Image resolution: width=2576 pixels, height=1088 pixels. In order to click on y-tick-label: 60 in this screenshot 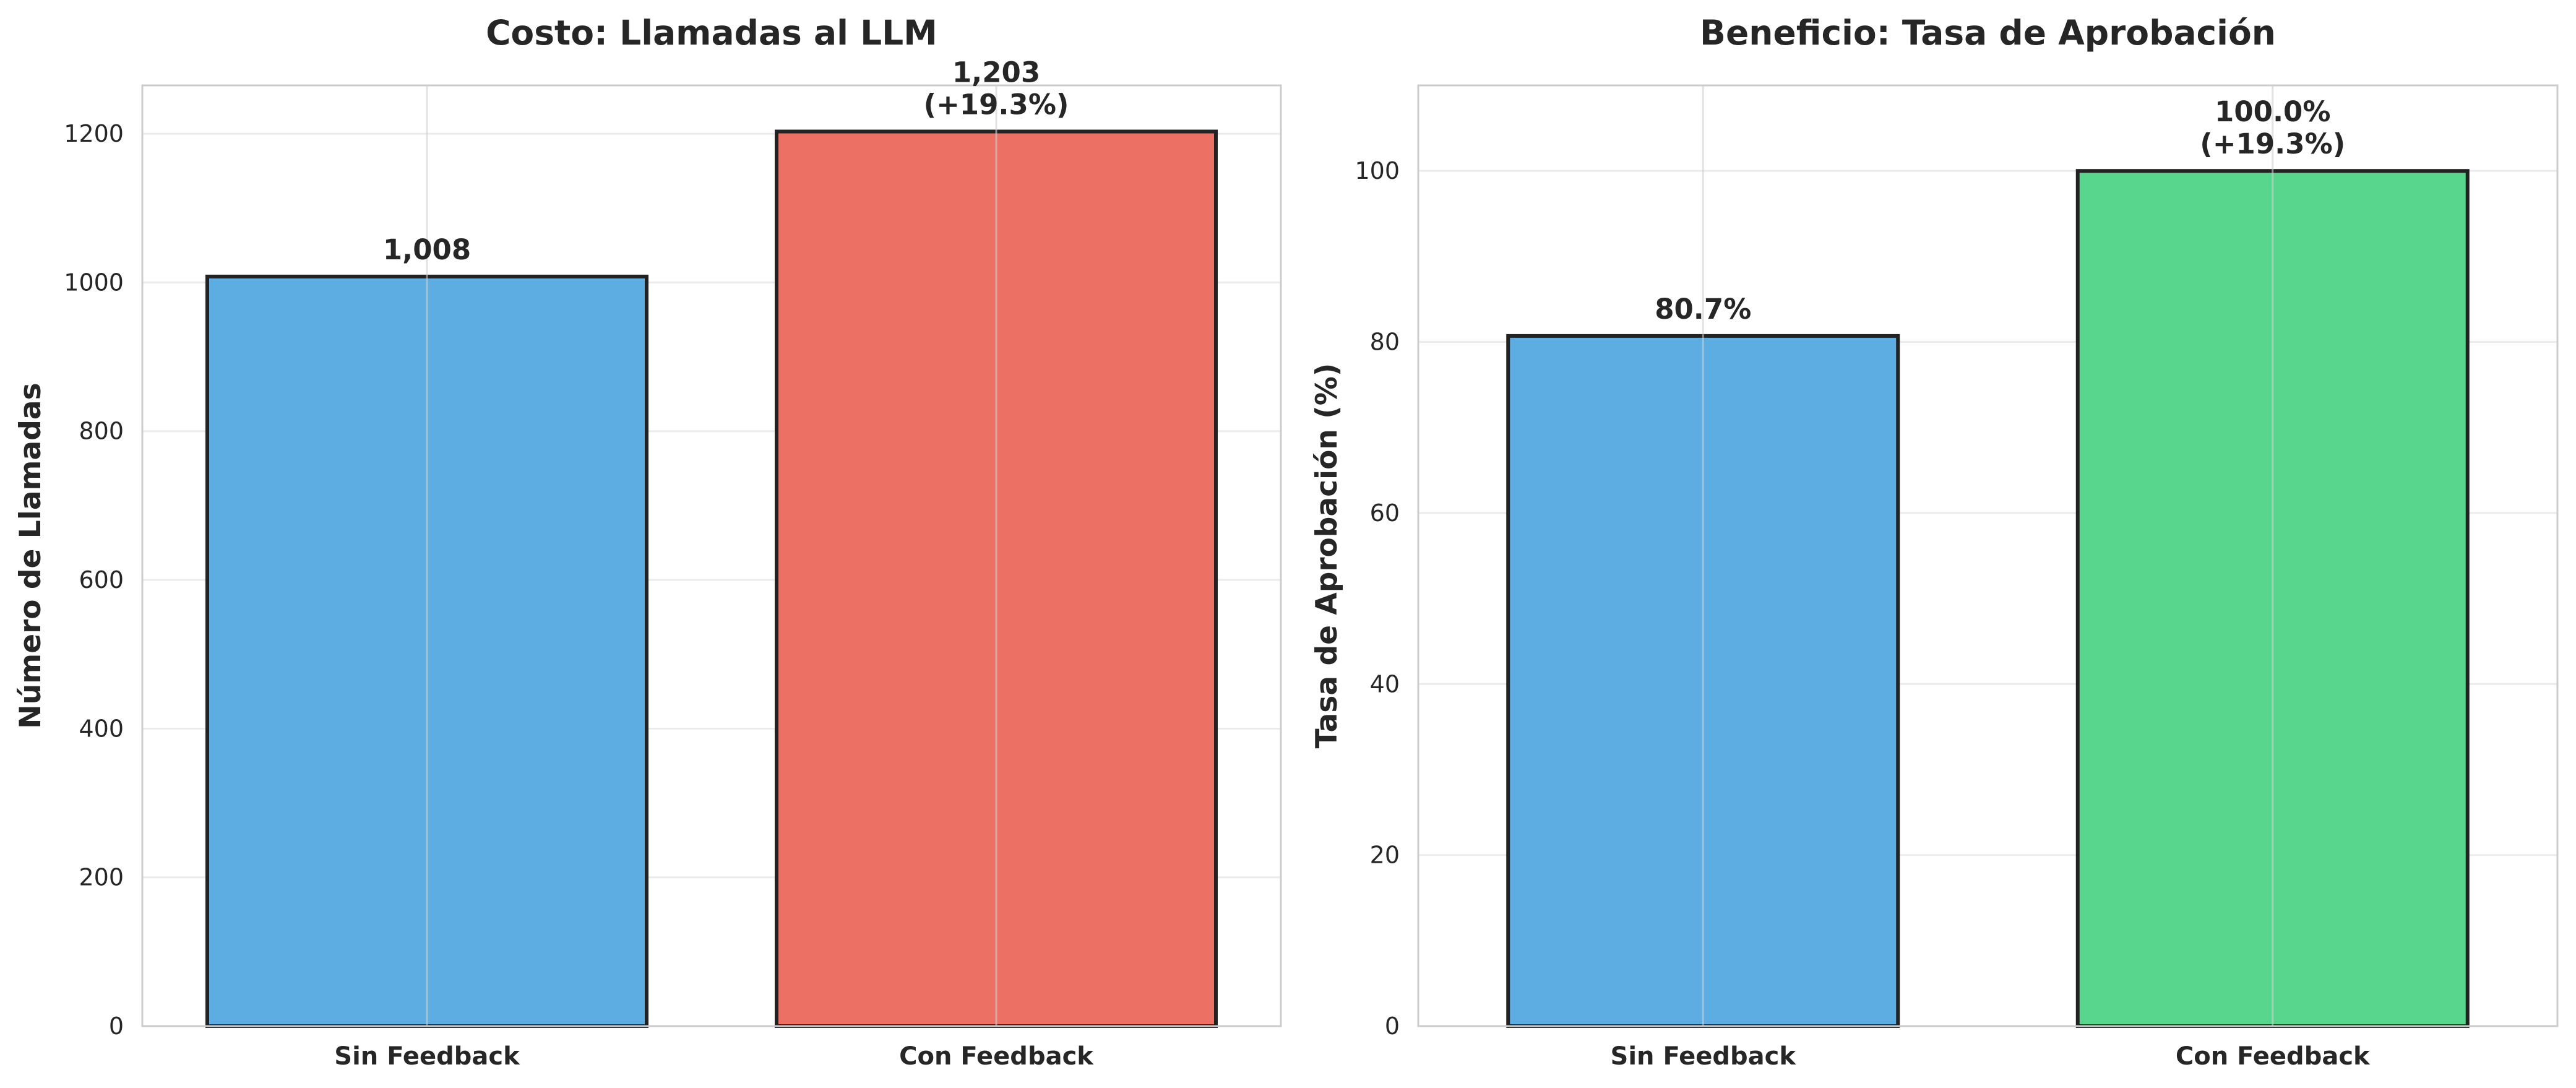, I will do `click(1385, 513)`.